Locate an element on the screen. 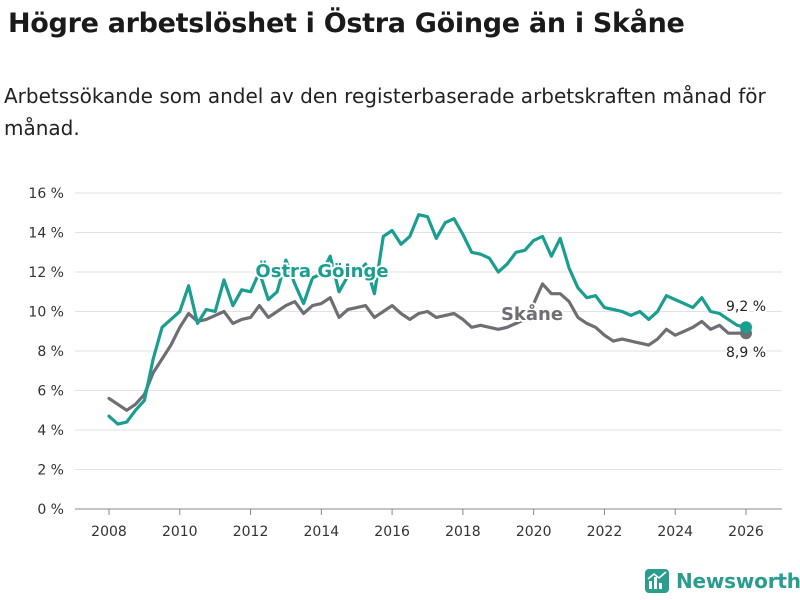 The image size is (800, 600). x-tick-label: 2016 is located at coordinates (392, 532).